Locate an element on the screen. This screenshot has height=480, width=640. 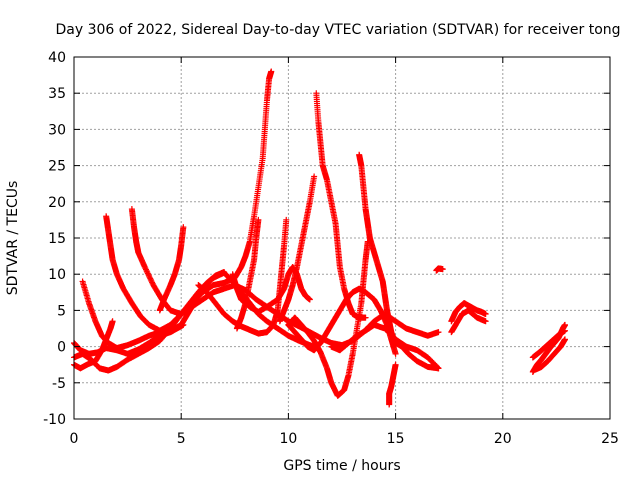
series-track-r is located at coordinates (439, 269).